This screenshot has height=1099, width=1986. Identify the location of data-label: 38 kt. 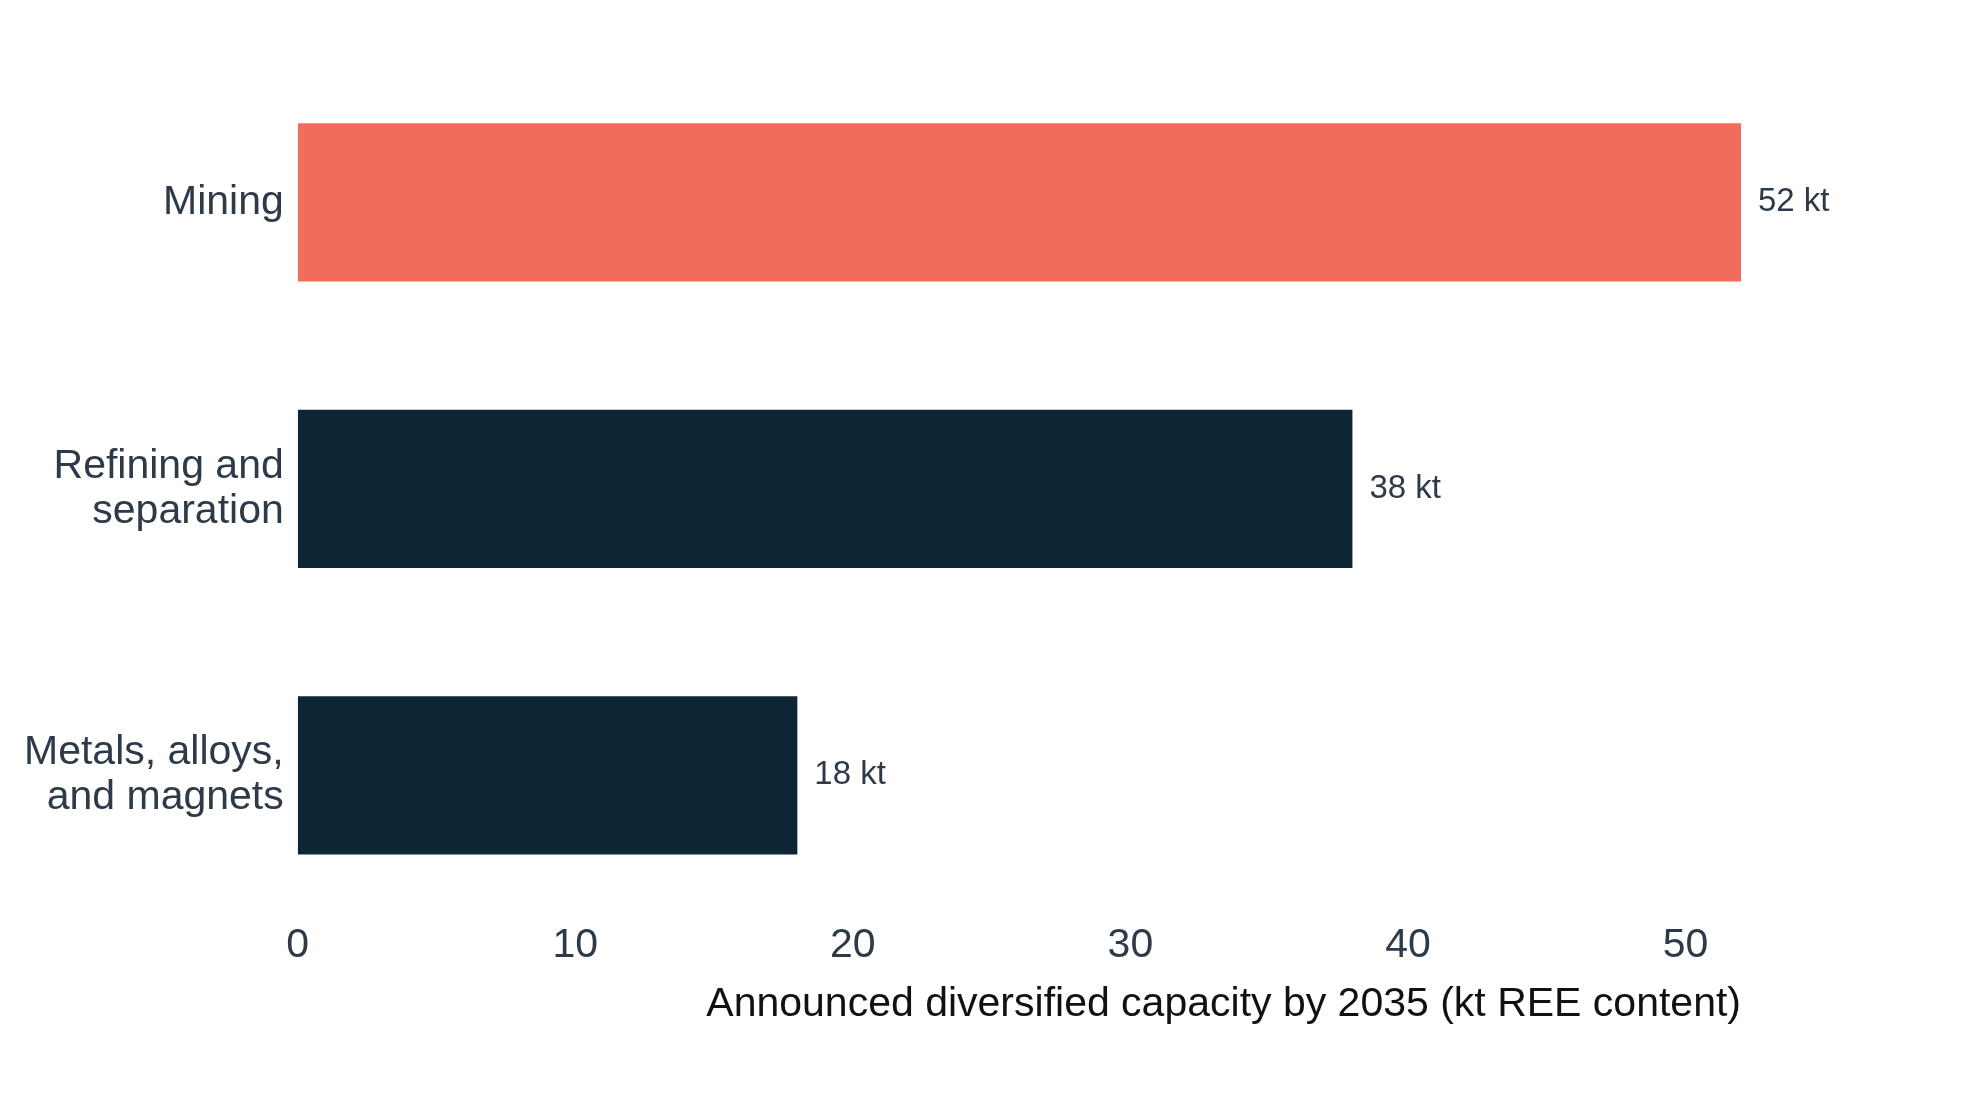
(1405, 486).